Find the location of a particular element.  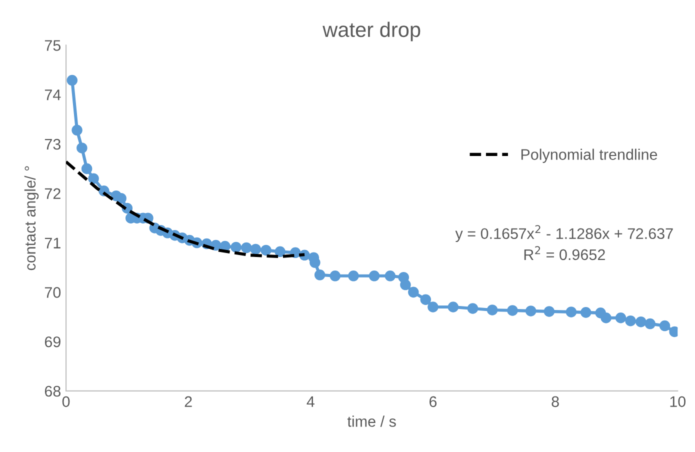

y-tick-label: 69 is located at coordinates (52, 342).